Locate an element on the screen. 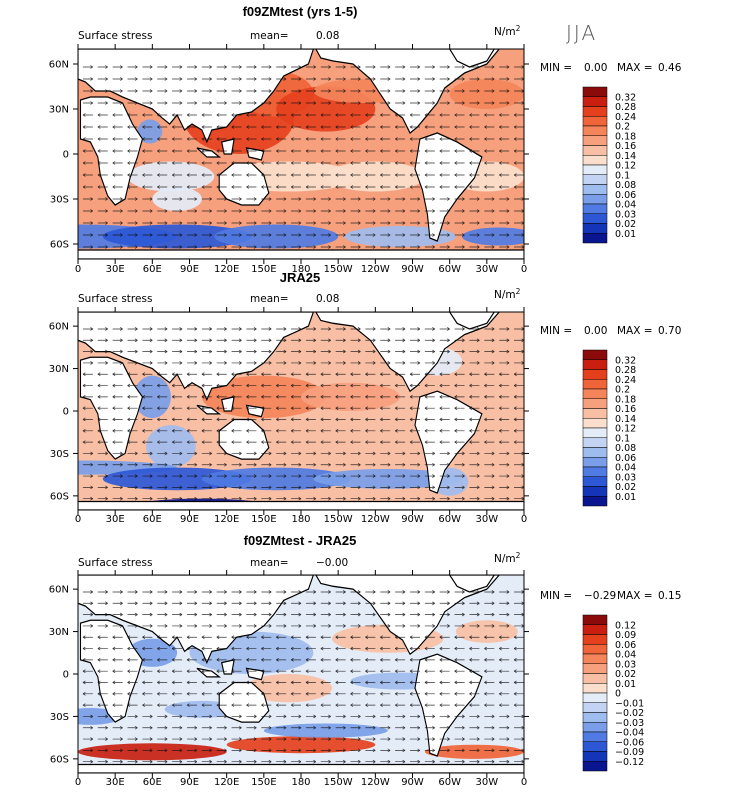  x-tick-label: 60E is located at coordinates (152, 519).